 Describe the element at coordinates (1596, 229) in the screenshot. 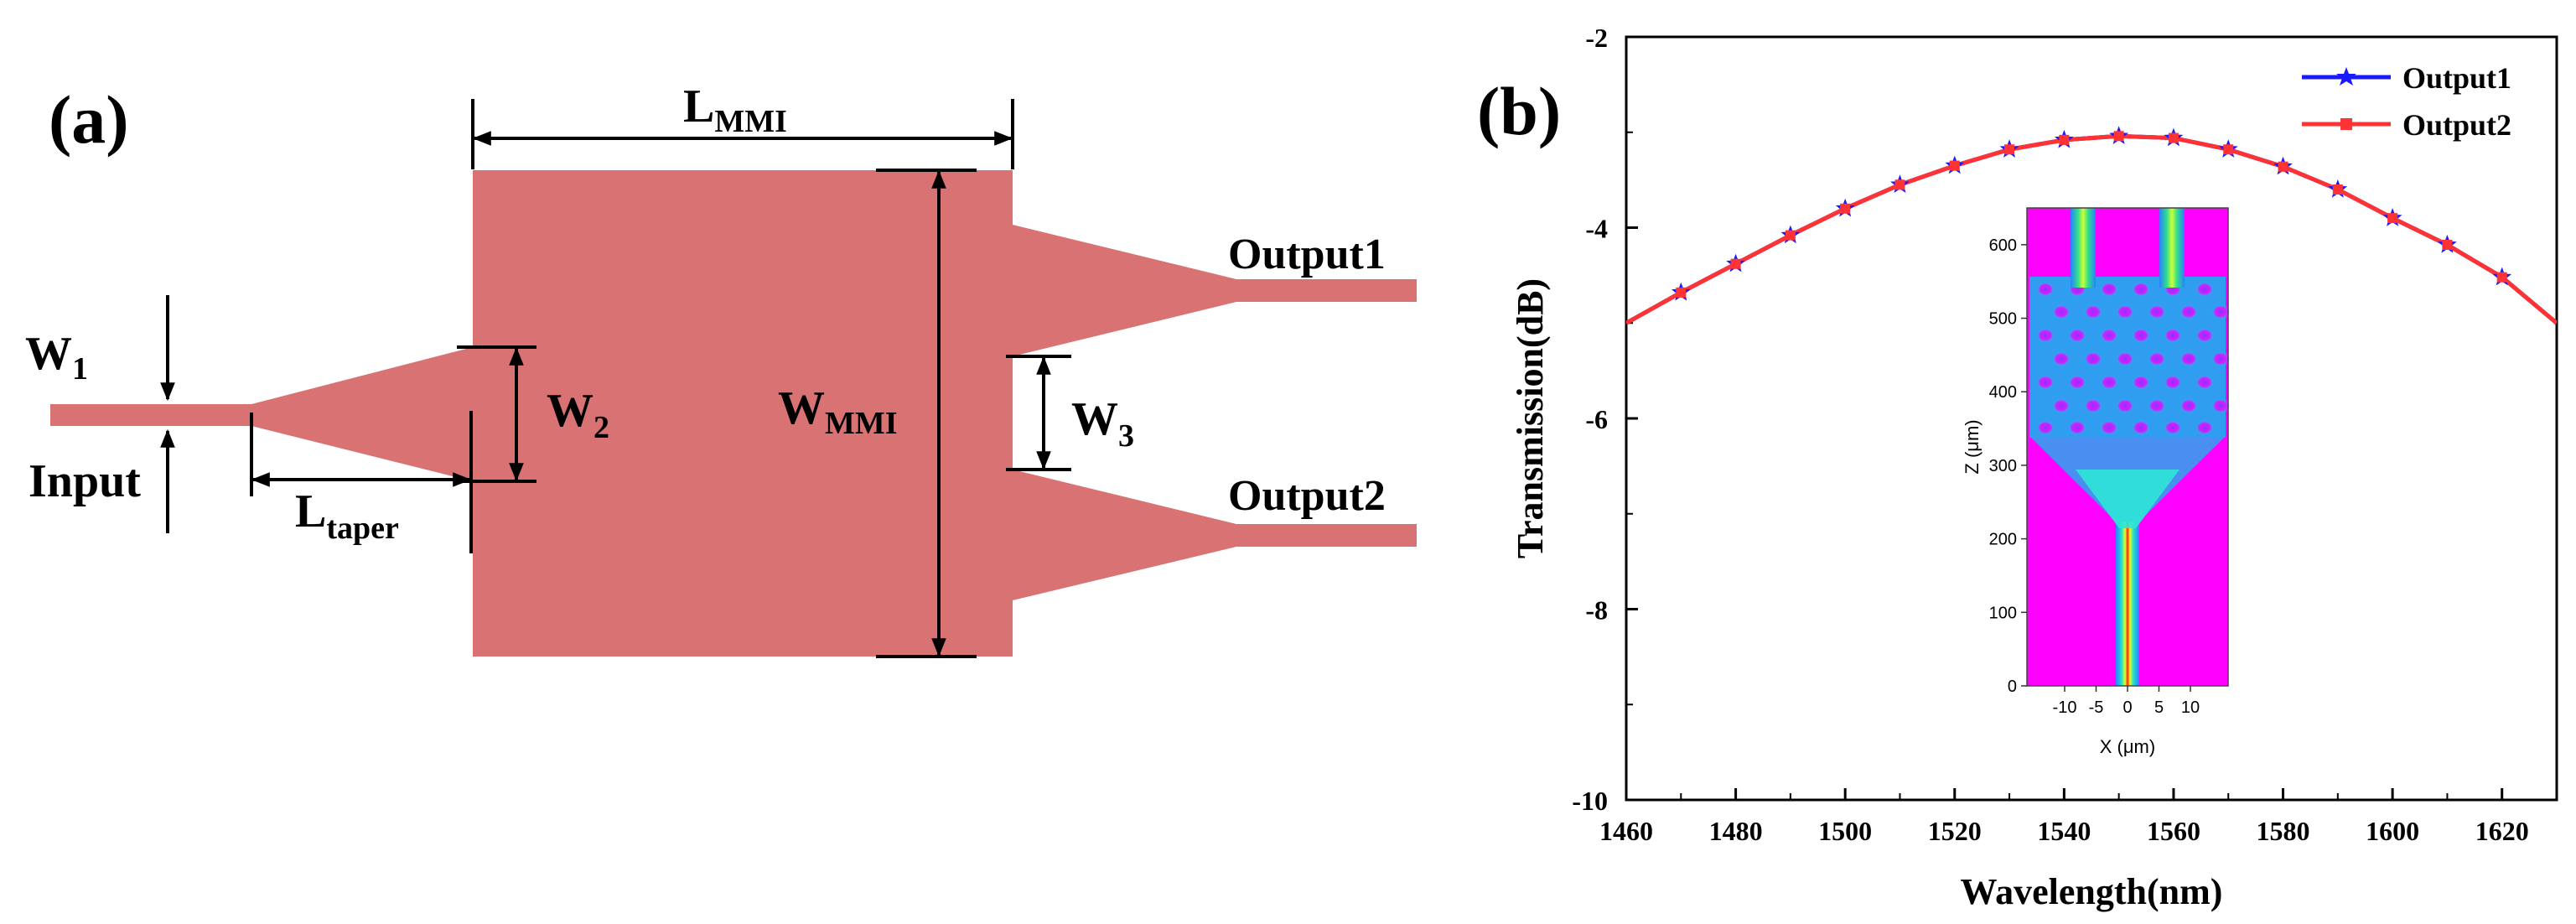

I see `y-tick-label: -4` at that location.